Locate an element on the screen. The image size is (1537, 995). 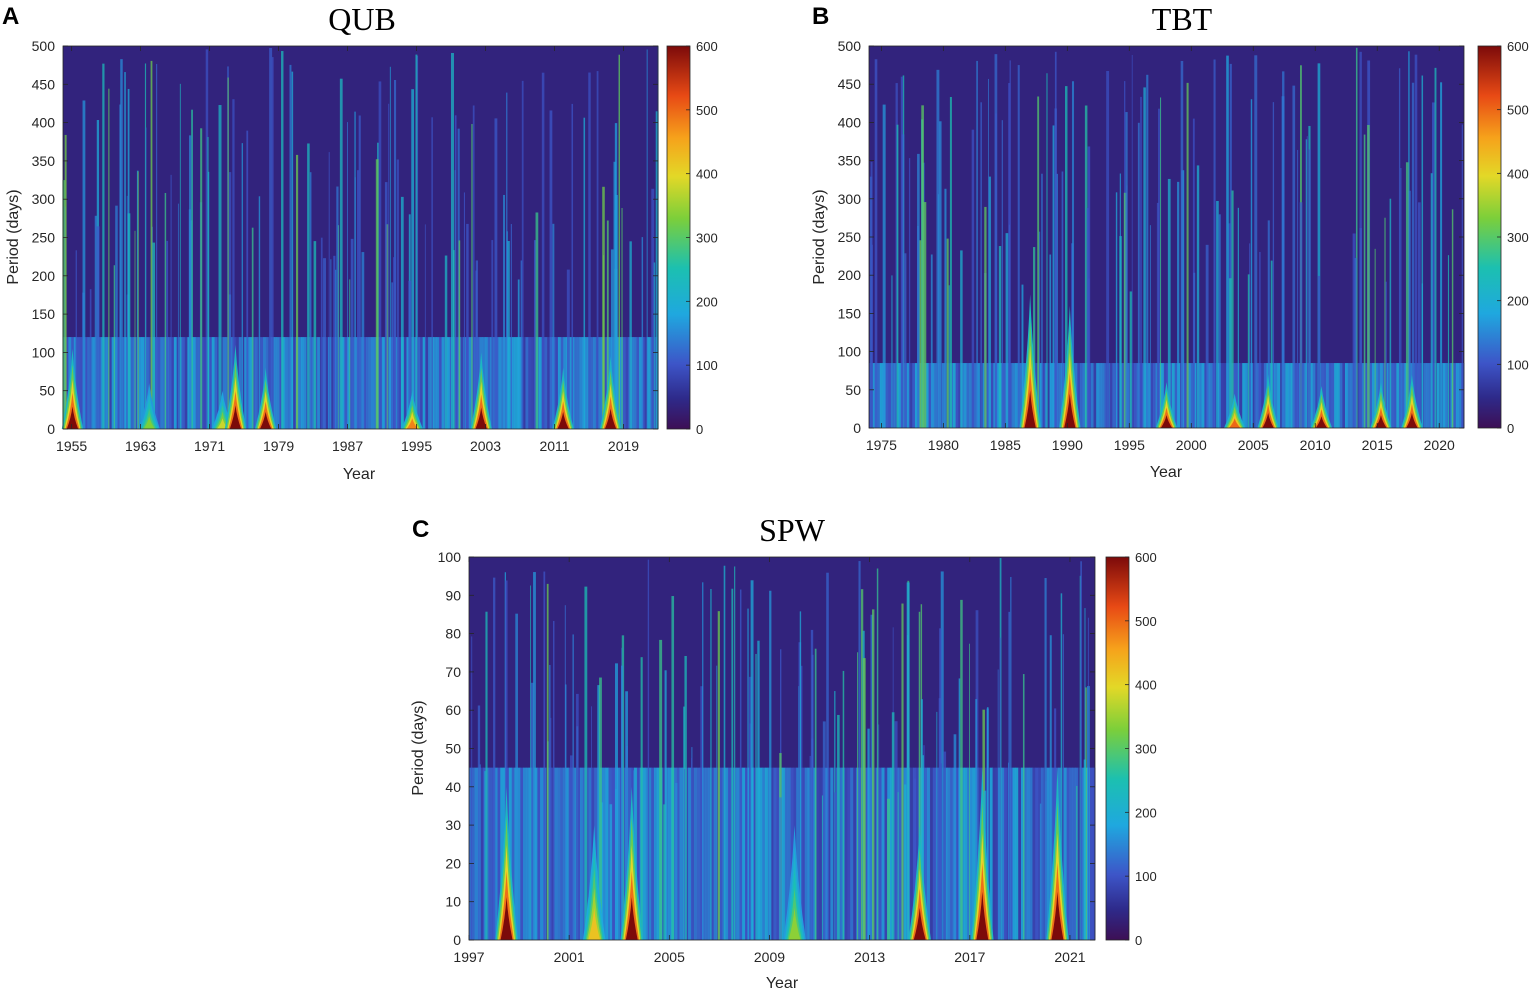
y-tick-label: 500 is located at coordinates (850, 46).